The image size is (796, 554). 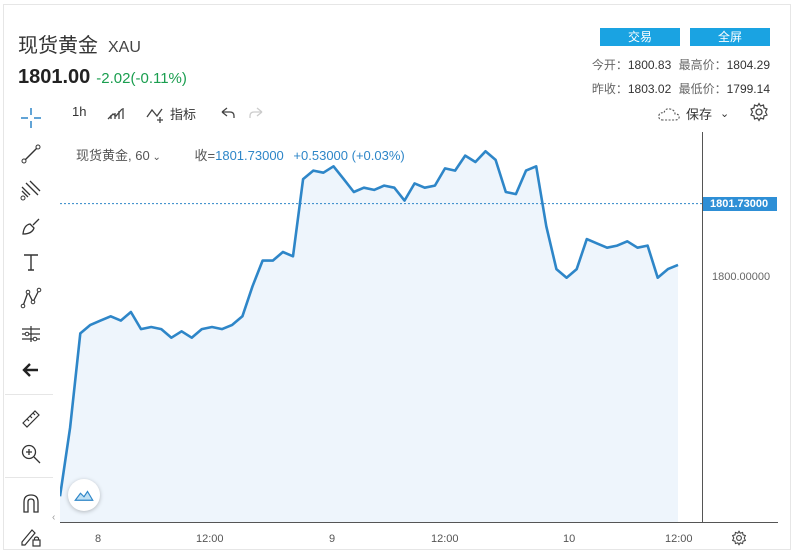 I want to click on gear-icon, so click(x=759, y=112).